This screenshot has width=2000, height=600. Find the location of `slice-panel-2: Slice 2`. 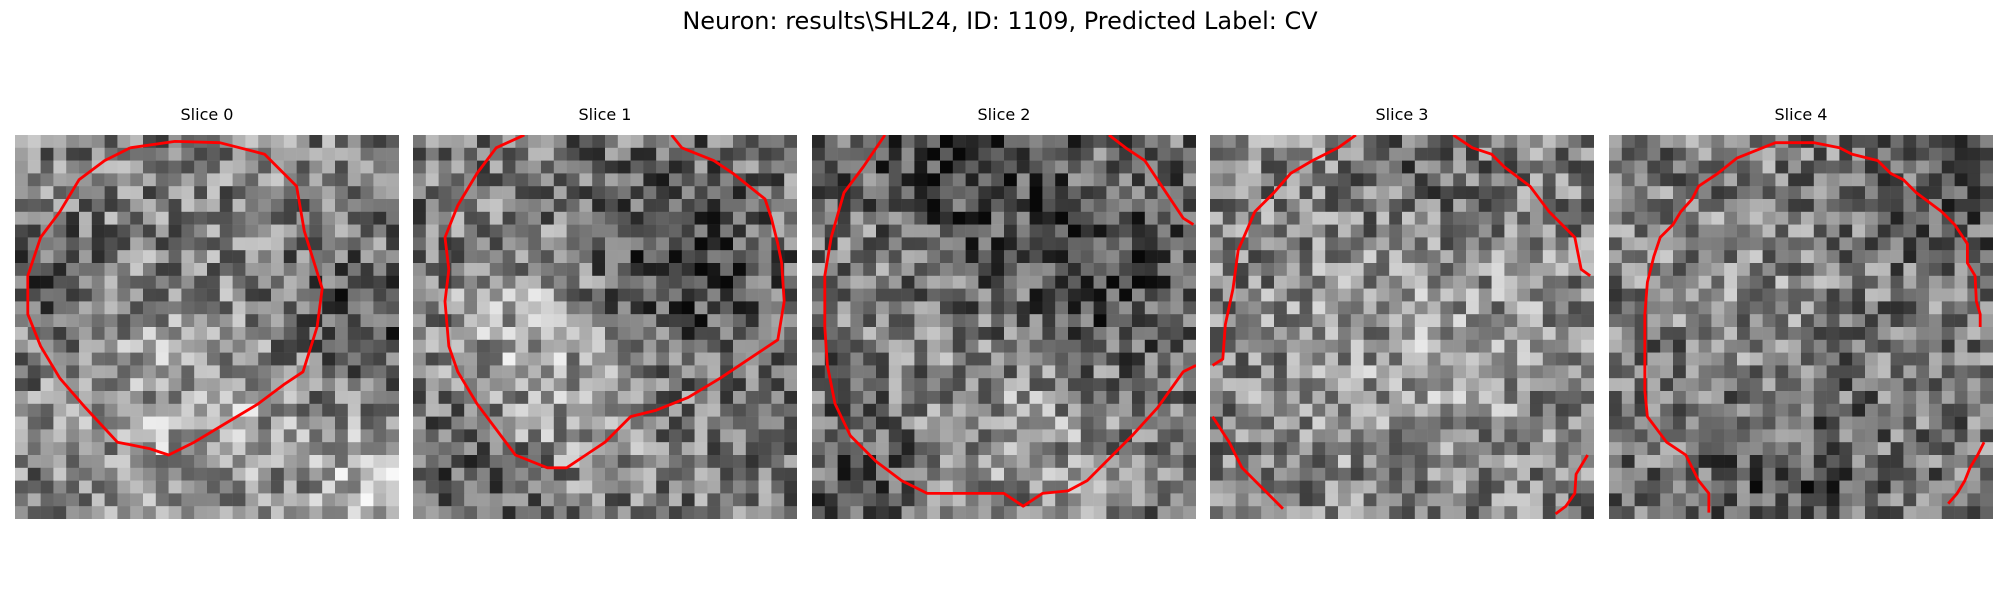

slice-panel-2: Slice 2 is located at coordinates (1004, 312).